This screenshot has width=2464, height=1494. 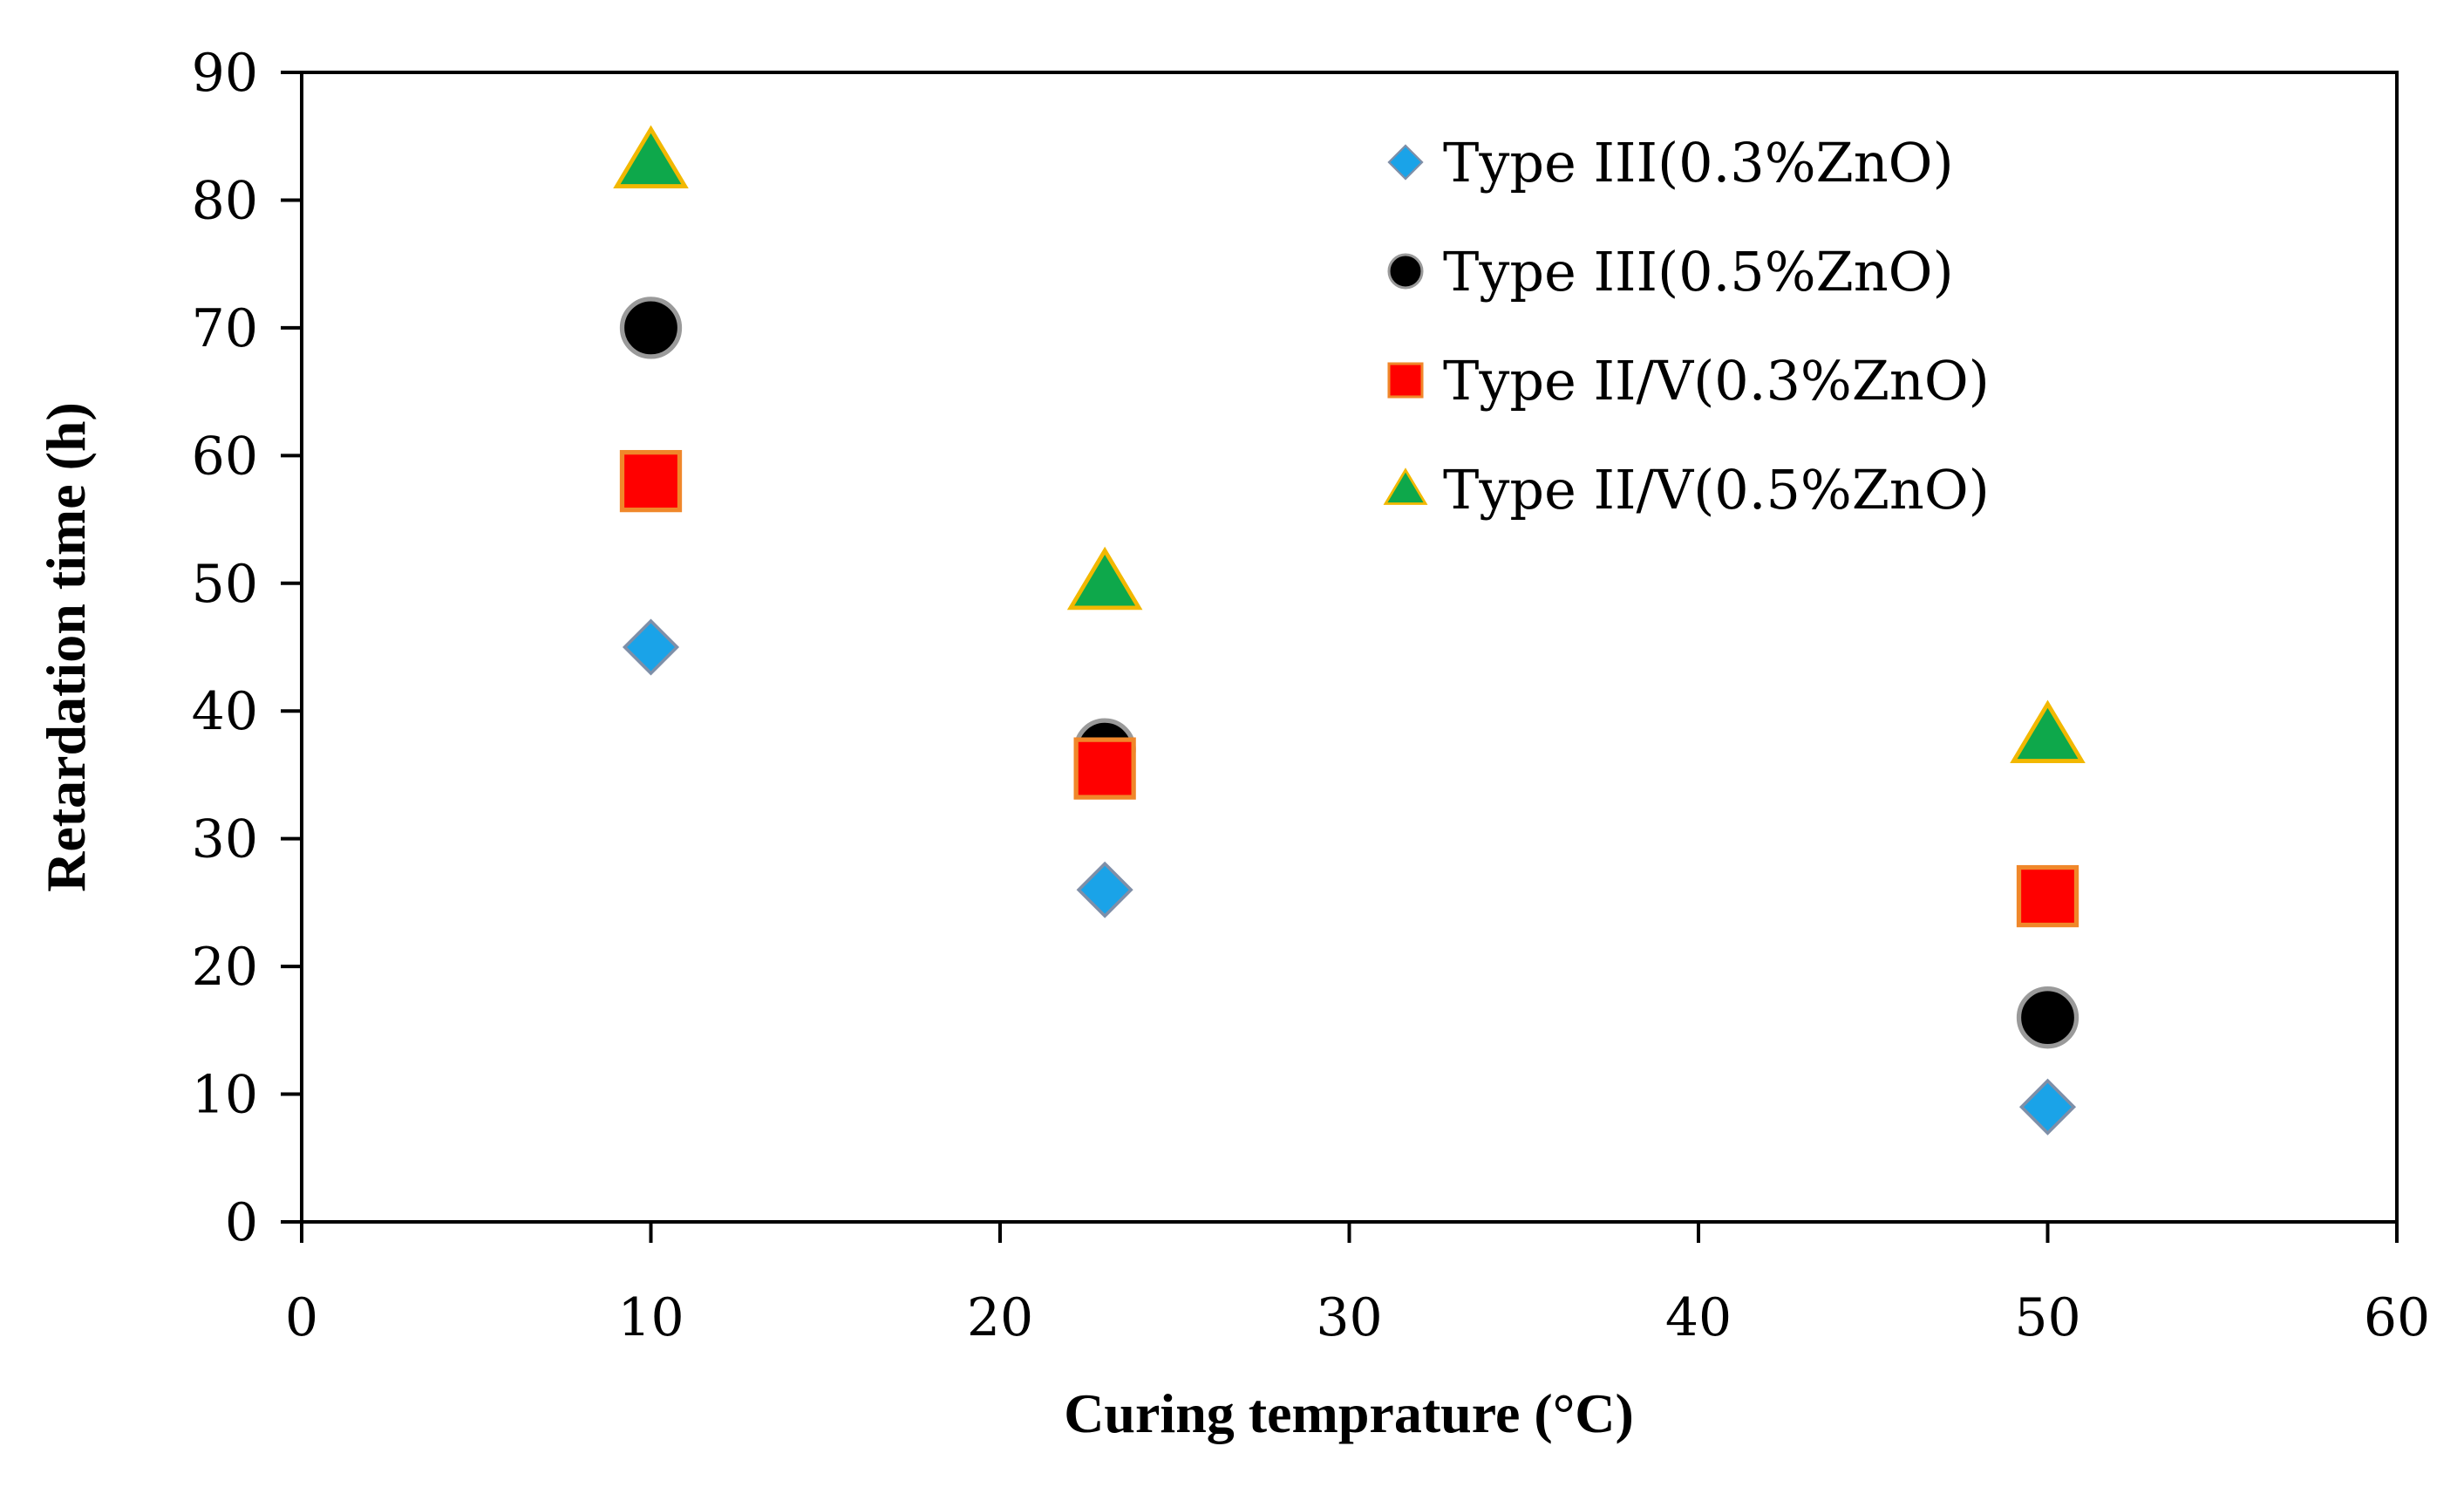 What do you see at coordinates (225, 328) in the screenshot?
I see `y-tick-label: 70` at bounding box center [225, 328].